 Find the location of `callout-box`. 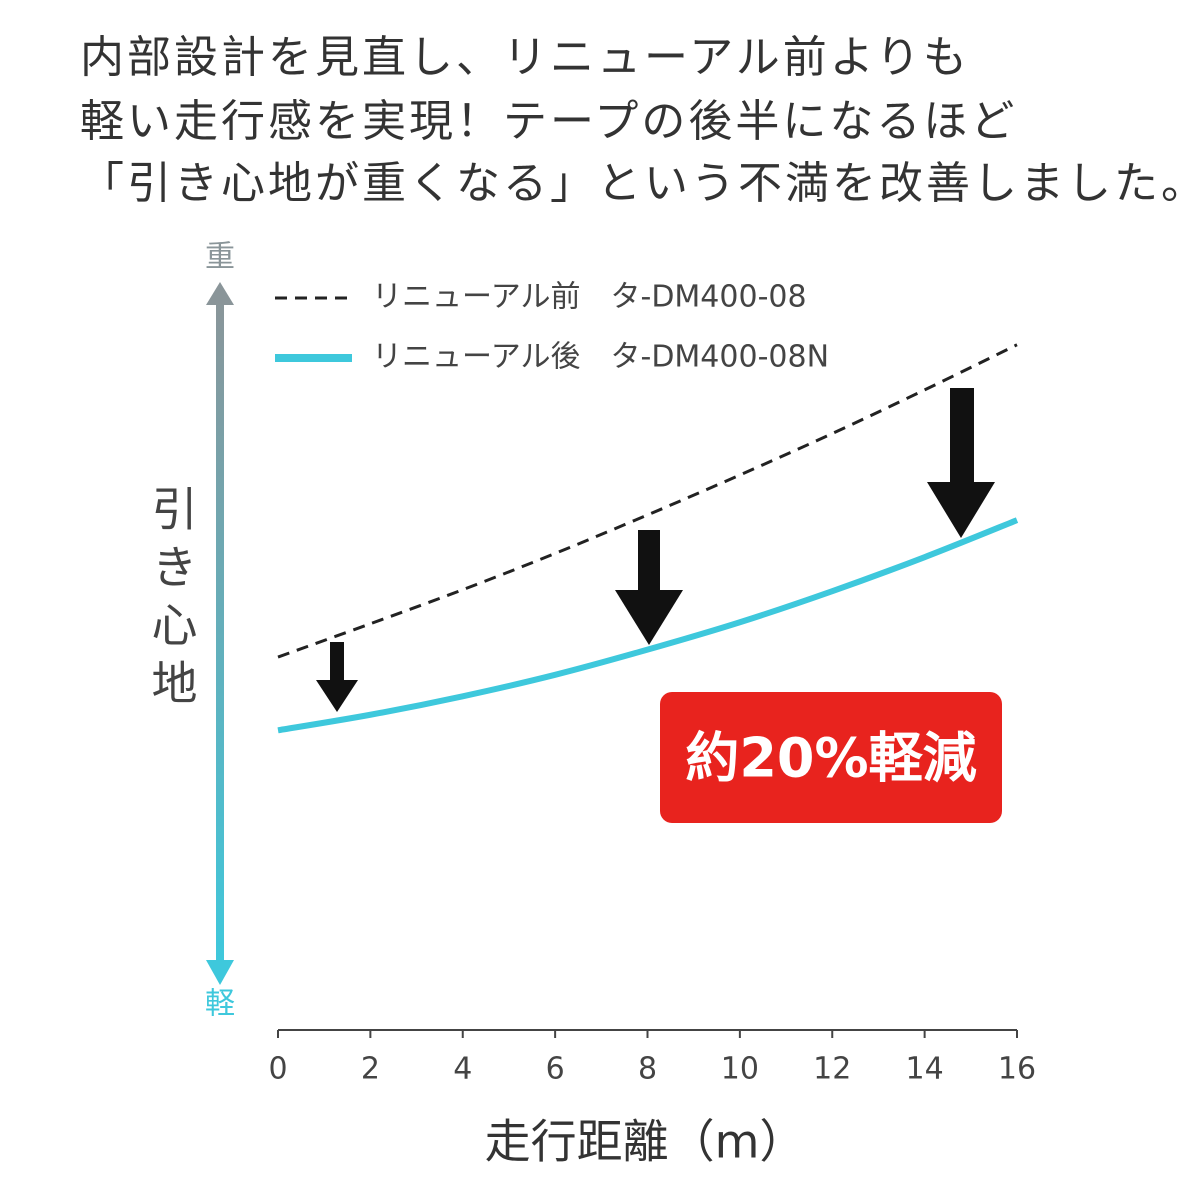

callout-box is located at coordinates (831, 757).